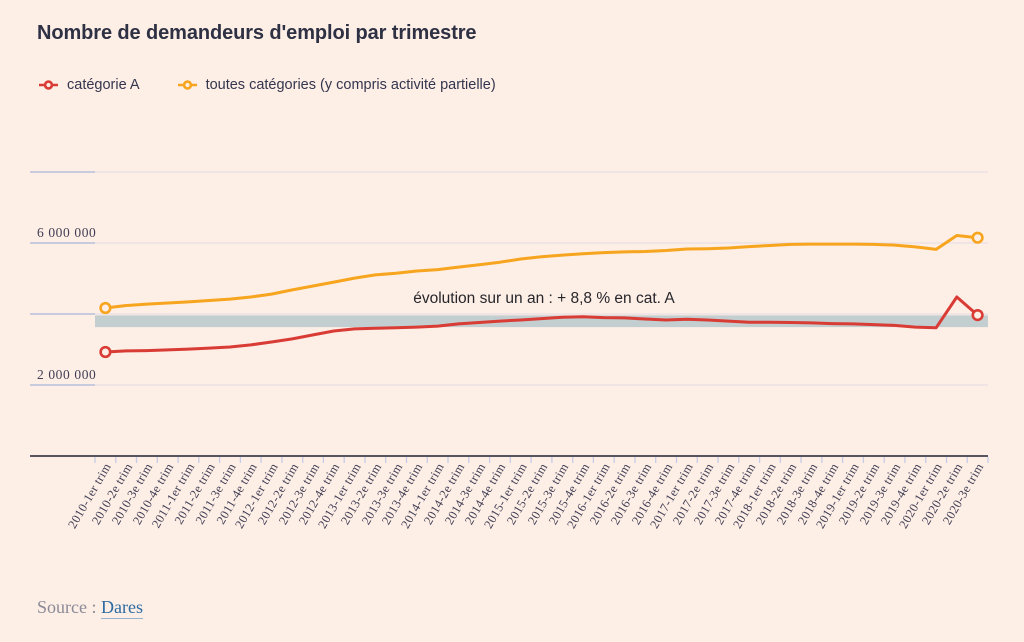 The height and width of the screenshot is (642, 1024). What do you see at coordinates (544, 298) in the screenshot?
I see `annotation-yoy-change: évolution sur un an : + 8,8 % en cat. A` at bounding box center [544, 298].